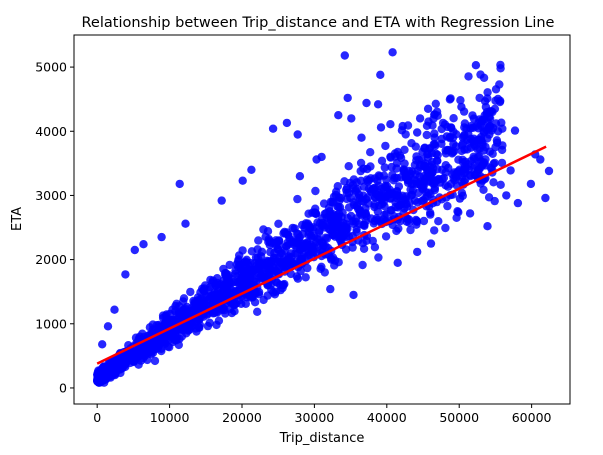 The image size is (603, 455). What do you see at coordinates (51, 67) in the screenshot?
I see `y-tick-label: 5000` at bounding box center [51, 67].